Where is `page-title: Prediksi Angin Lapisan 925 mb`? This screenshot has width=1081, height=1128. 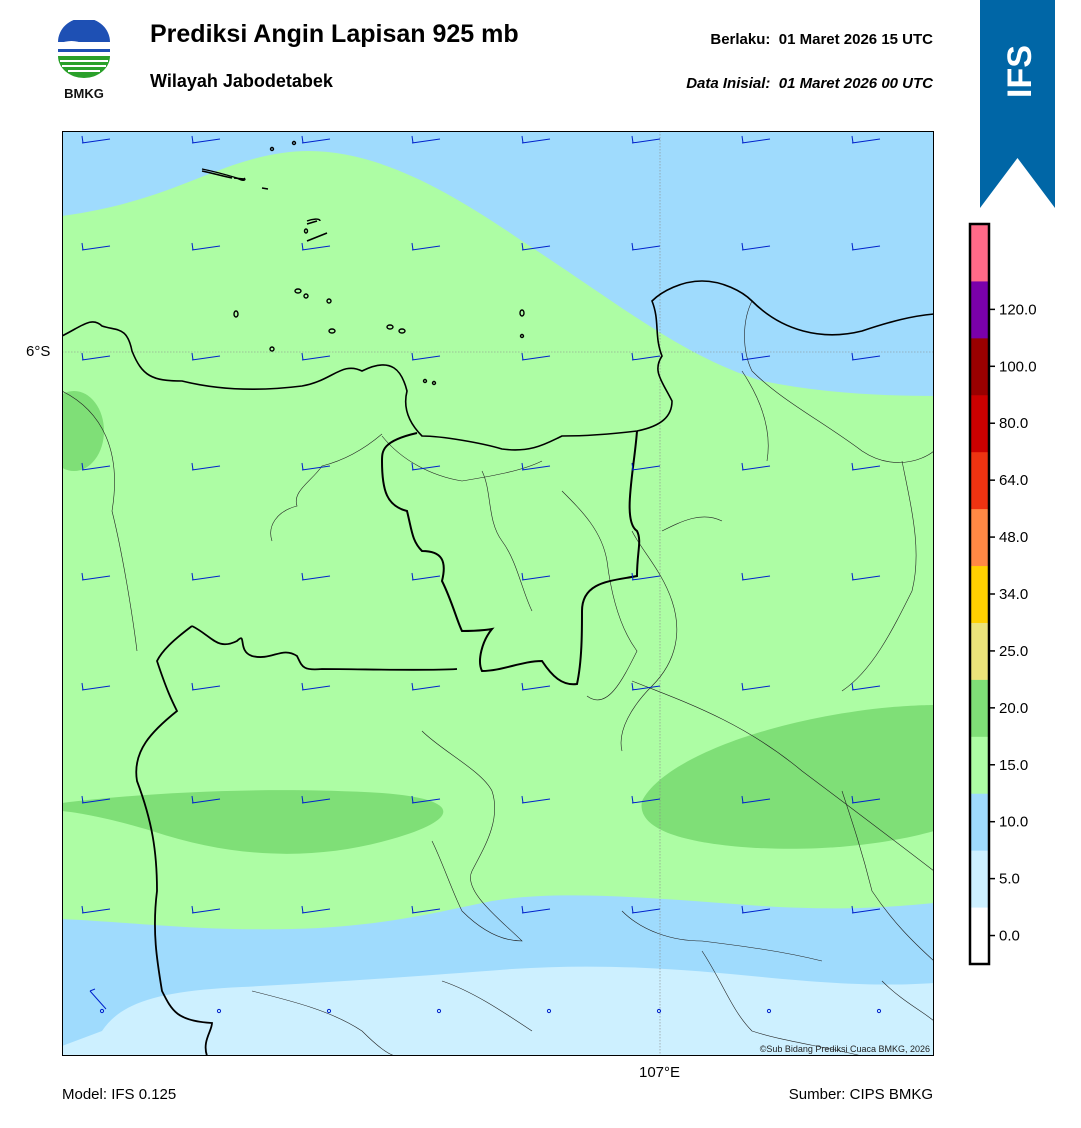 page-title: Prediksi Angin Lapisan 925 mb is located at coordinates (334, 34).